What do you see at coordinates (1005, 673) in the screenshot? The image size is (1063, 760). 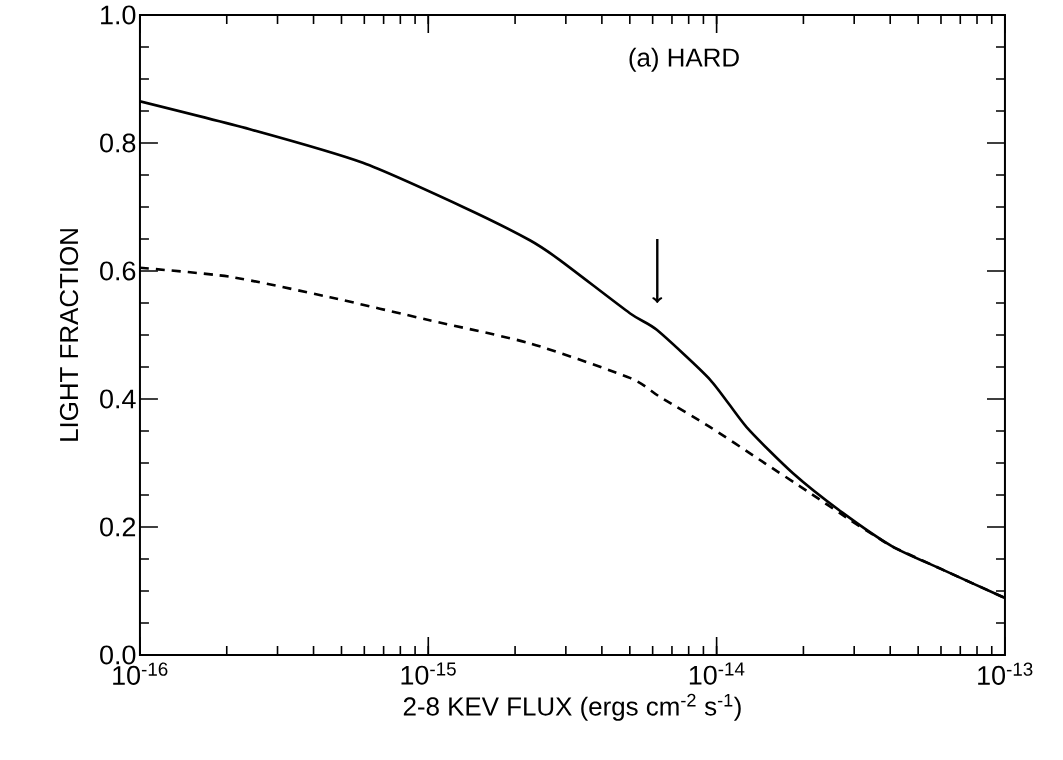 I see `x-tick-label: 10$^{-13}$` at bounding box center [1005, 673].